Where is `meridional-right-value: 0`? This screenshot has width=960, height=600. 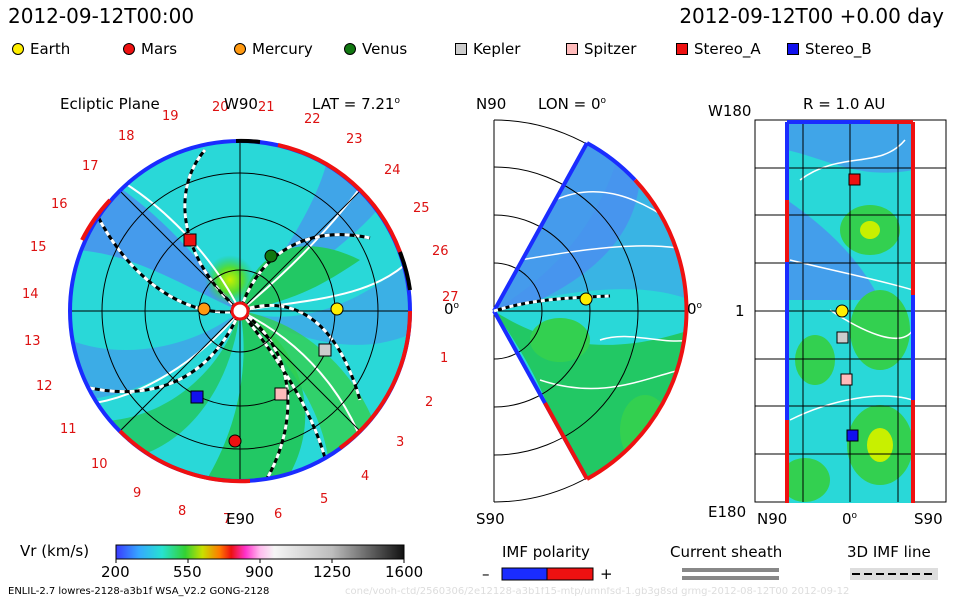
meridional-right-value: 0 is located at coordinates (692, 309).